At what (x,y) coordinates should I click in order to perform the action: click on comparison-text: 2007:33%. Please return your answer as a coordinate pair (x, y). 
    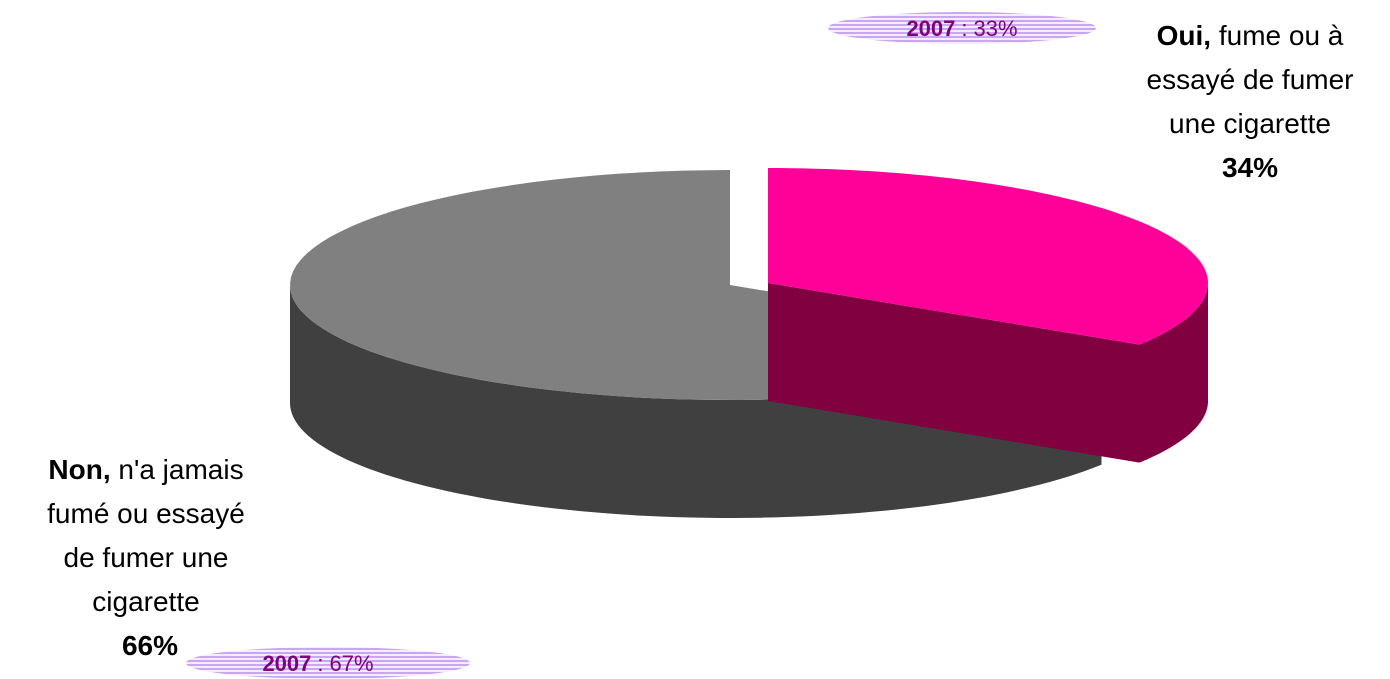
    Looking at the image, I should click on (961, 28).